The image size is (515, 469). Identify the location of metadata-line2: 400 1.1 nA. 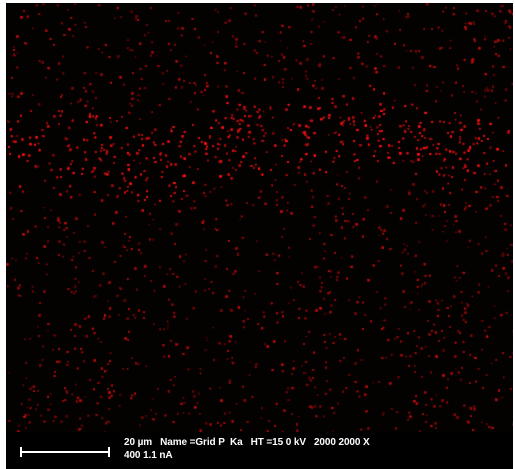
(148, 455).